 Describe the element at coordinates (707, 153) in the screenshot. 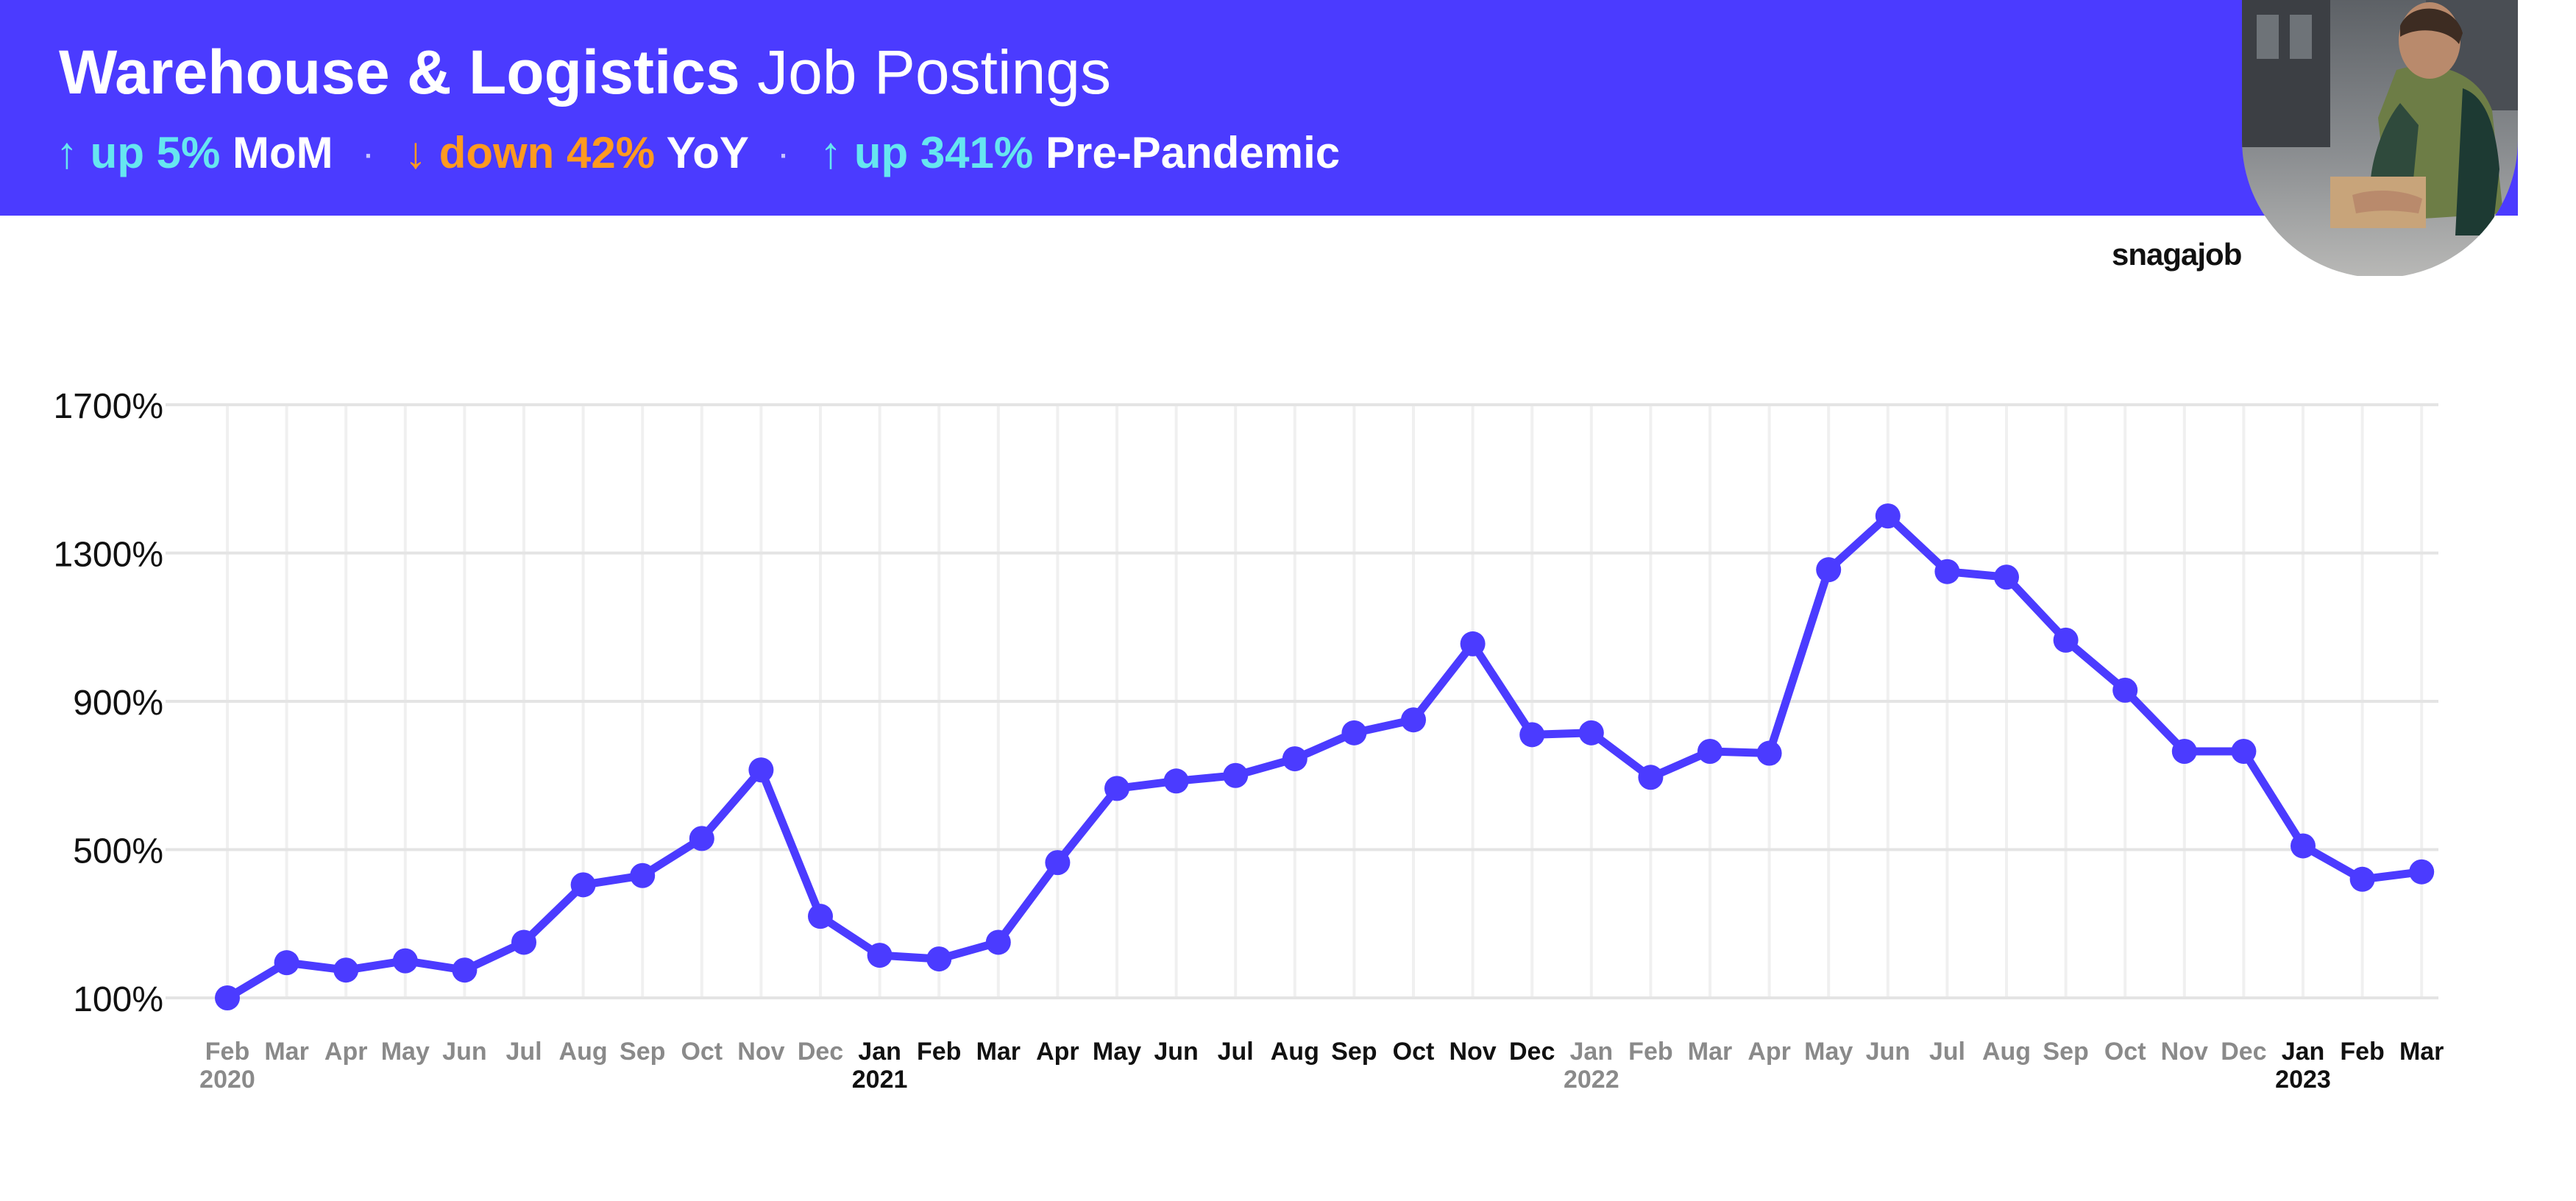

I see `stat-yoy-label: YoY` at that location.